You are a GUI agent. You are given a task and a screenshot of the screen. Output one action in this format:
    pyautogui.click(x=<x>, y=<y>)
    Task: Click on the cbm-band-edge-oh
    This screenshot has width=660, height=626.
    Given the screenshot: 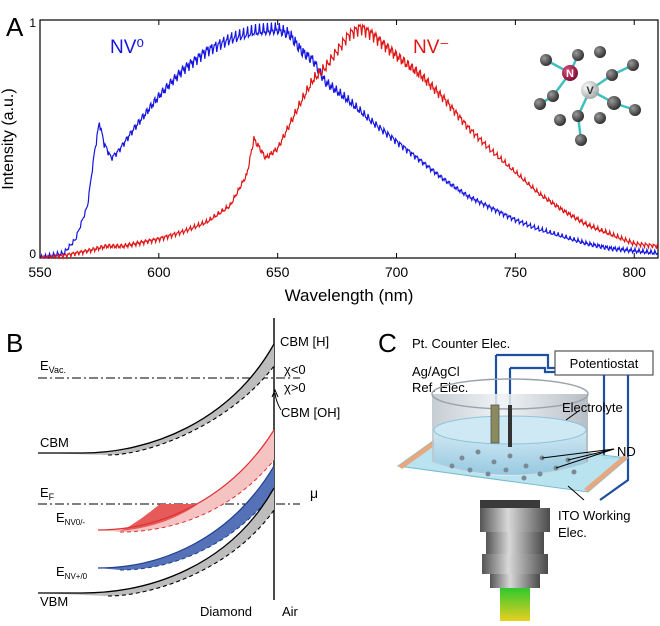 What is the action you would take?
    pyautogui.click(x=191, y=410)
    